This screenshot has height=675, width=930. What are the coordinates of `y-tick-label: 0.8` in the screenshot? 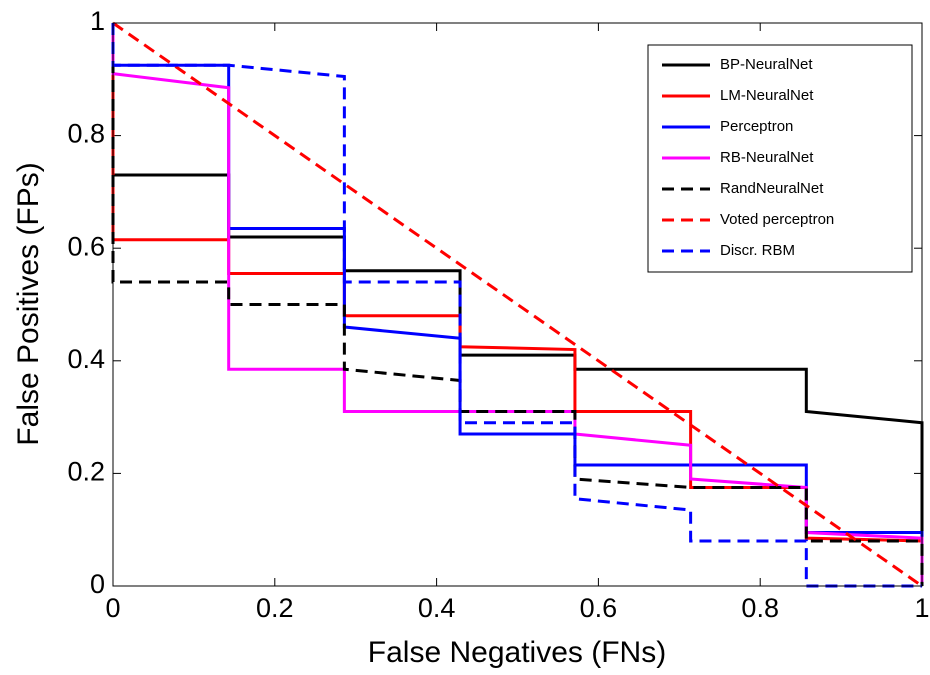 It's located at (86, 134).